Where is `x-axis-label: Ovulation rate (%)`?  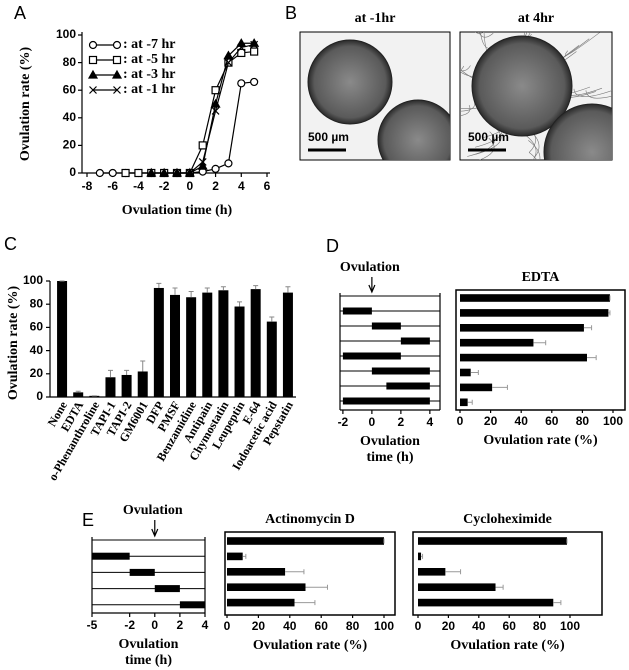 x-axis-label: Ovulation rate (%) is located at coordinates (507, 645).